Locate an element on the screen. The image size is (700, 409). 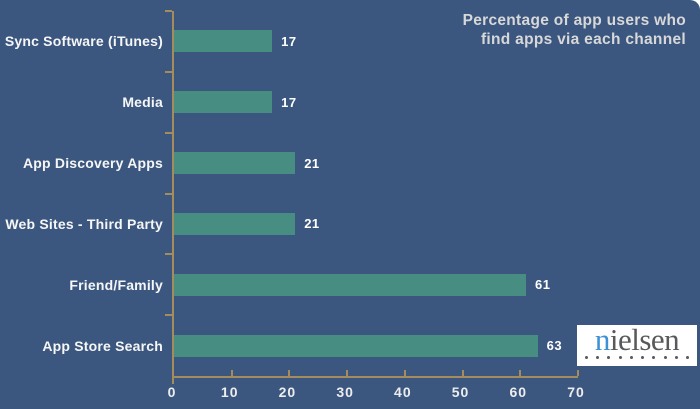
bar-row: 61 is located at coordinates (376, 284).